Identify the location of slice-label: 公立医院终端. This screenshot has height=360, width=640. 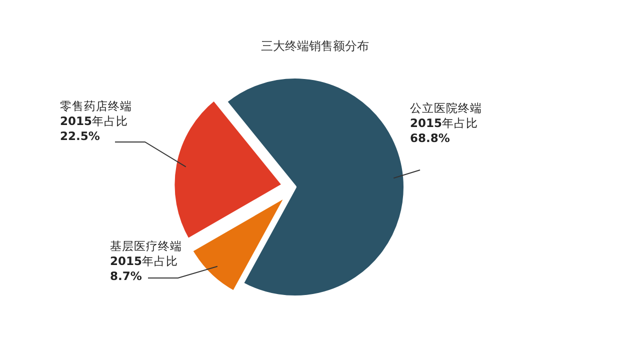
(446, 108).